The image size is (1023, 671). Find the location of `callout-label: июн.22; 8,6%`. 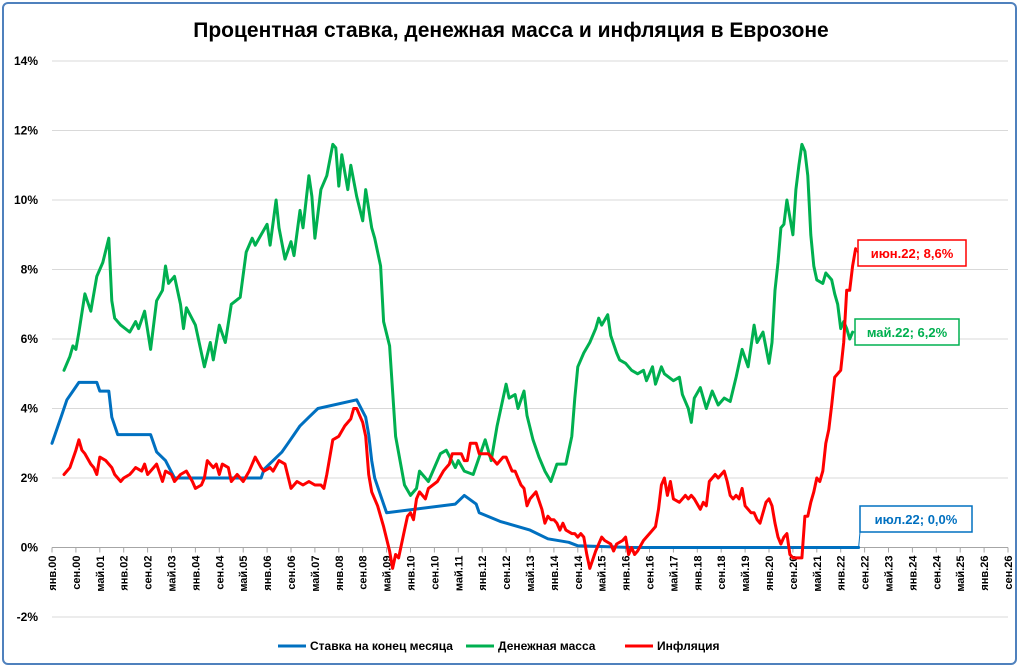

callout-label: июн.22; 8,6% is located at coordinates (912, 253).